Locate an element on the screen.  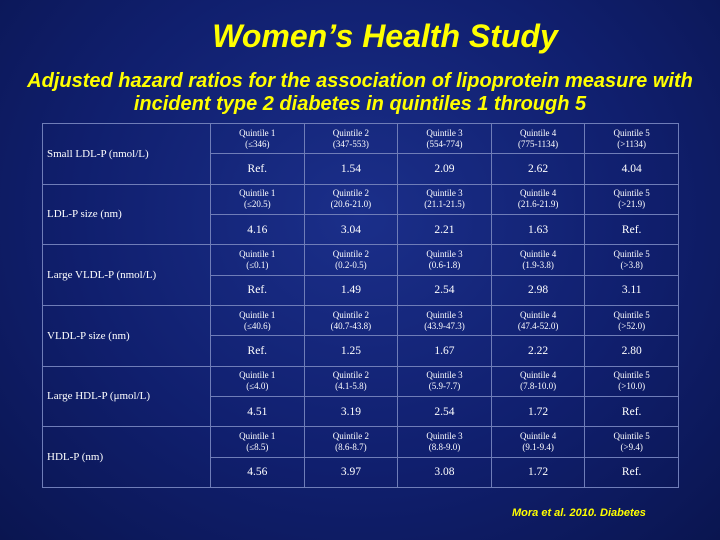
quintile-range: (21.1-21.5) is located at coordinates (444, 204).